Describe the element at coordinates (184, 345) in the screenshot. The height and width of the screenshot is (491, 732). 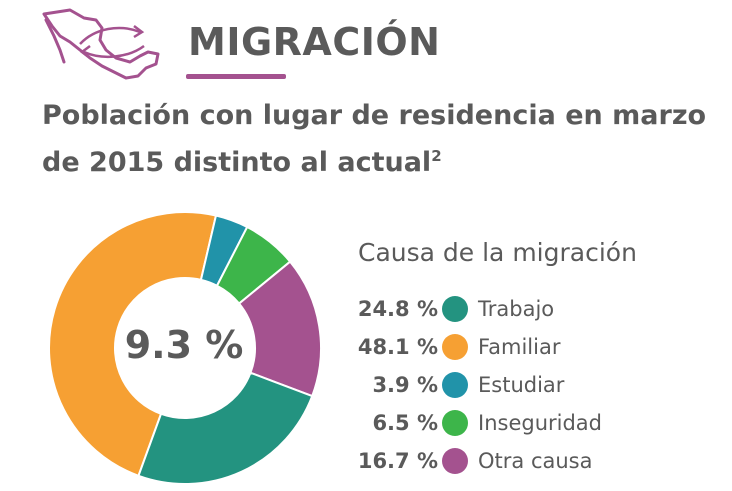
I see `donut-center-value: 9.3 %` at that location.